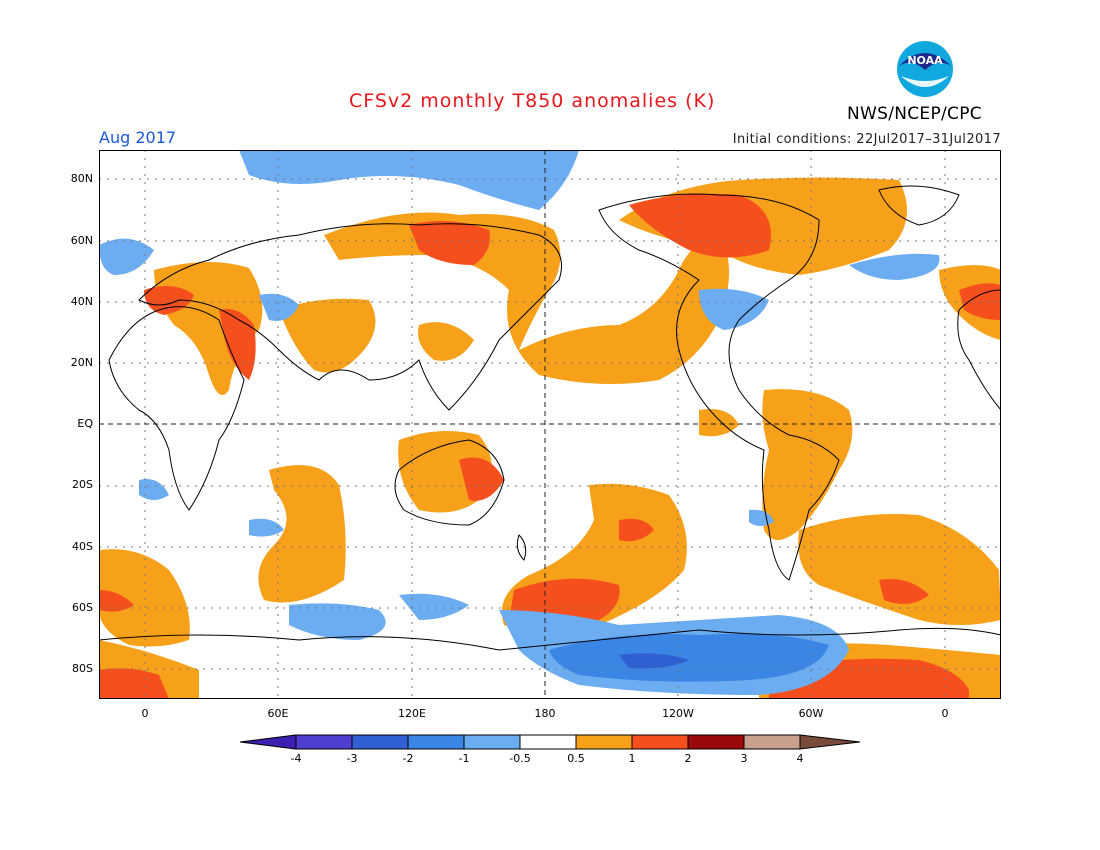 This screenshot has height=850, width=1100. I want to click on cool-strong-anomaly-regions, so click(689, 657).